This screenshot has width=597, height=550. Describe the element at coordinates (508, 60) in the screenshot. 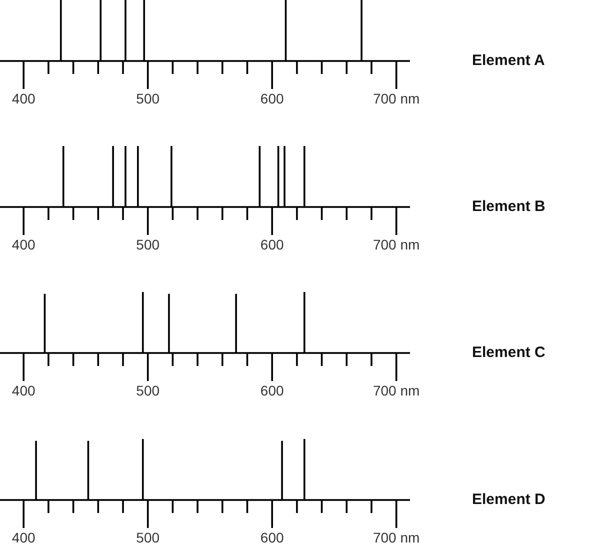

I see `text: Element A` at that location.